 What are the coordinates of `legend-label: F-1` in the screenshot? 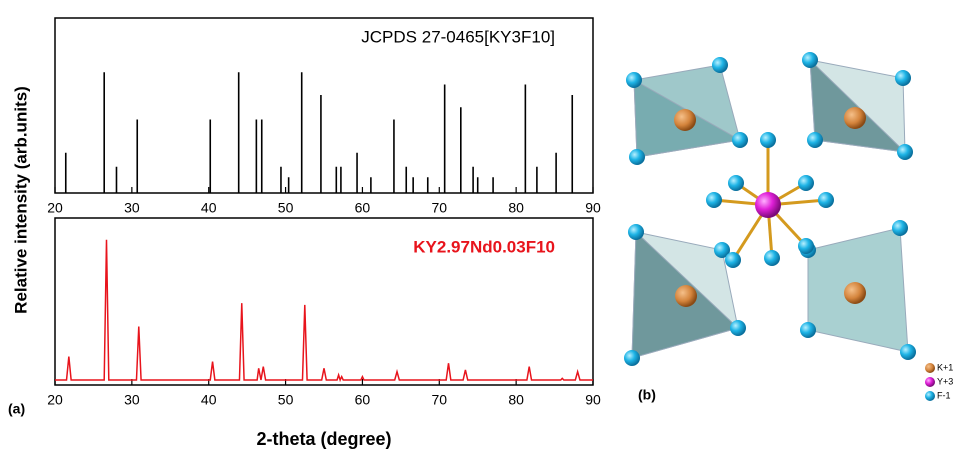 It's located at (944, 395).